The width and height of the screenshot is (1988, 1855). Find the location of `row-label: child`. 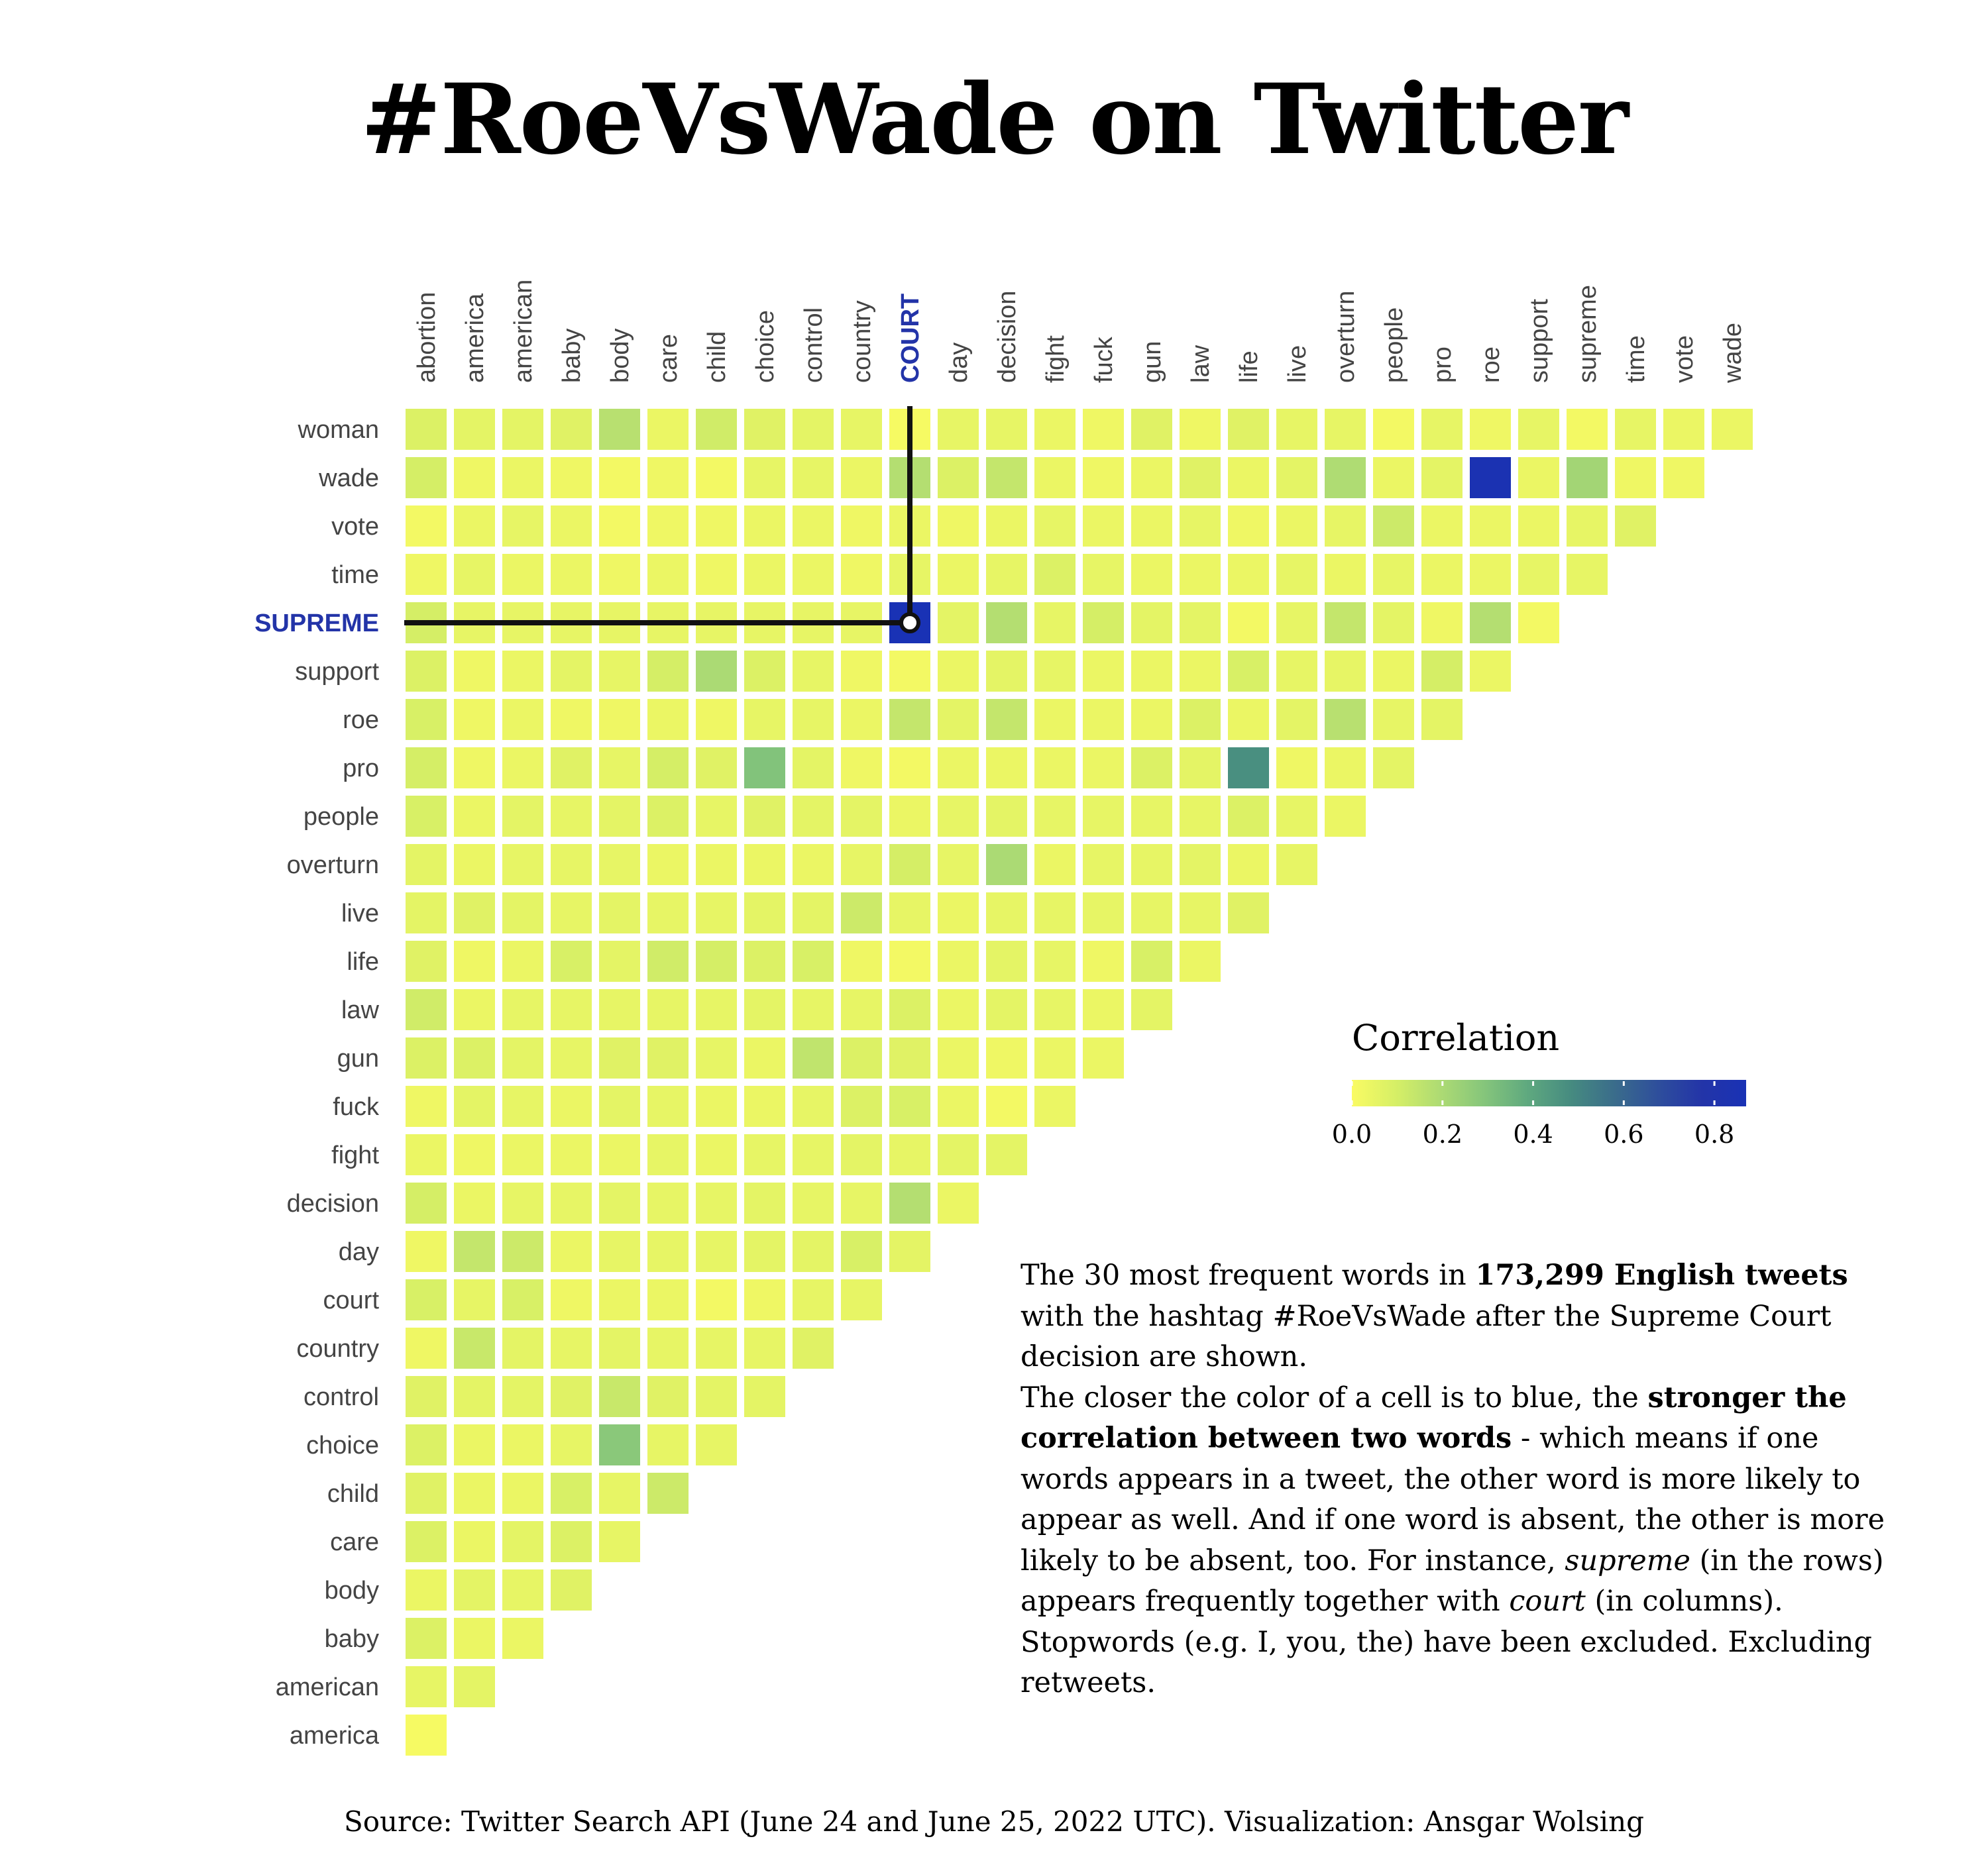

row-label: child is located at coordinates (353, 1494).